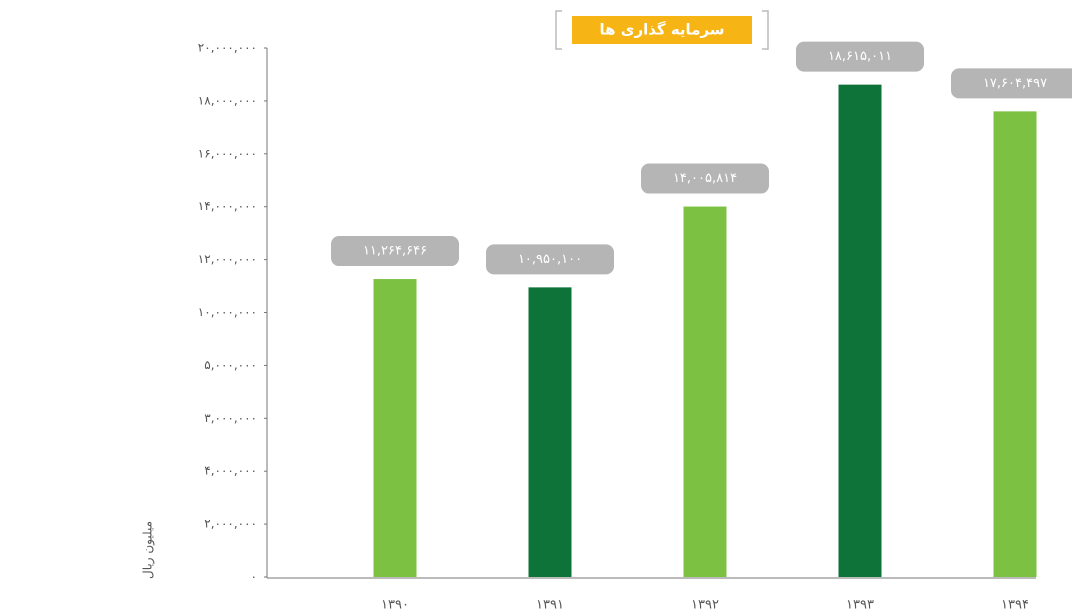  What do you see at coordinates (230, 365) in the screenshot?
I see `y-tick-label: ۵,۰۰۰,۰۰۰` at bounding box center [230, 365].